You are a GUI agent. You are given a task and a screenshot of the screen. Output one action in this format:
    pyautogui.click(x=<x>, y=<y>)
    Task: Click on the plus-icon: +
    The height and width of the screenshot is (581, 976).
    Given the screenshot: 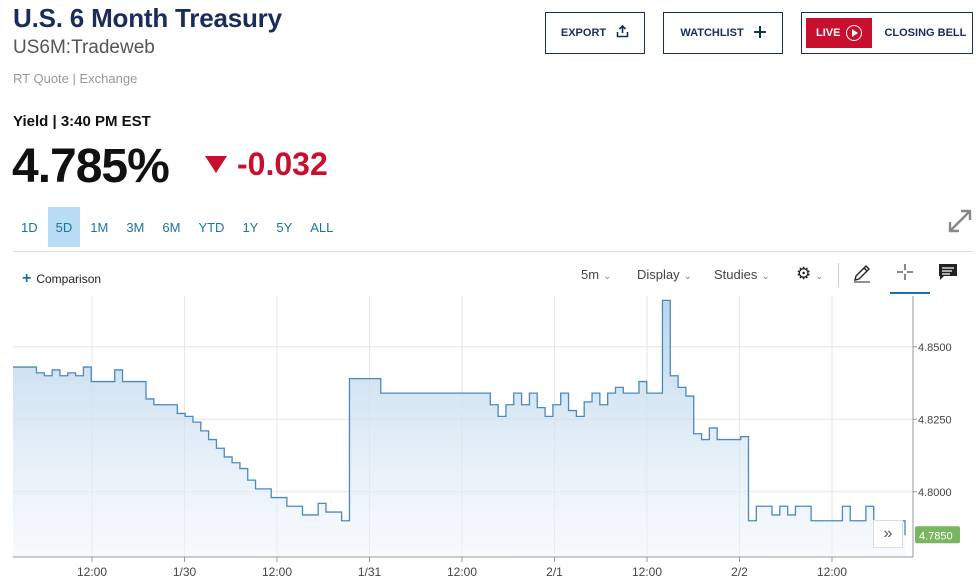 What is the action you would take?
    pyautogui.click(x=27, y=278)
    